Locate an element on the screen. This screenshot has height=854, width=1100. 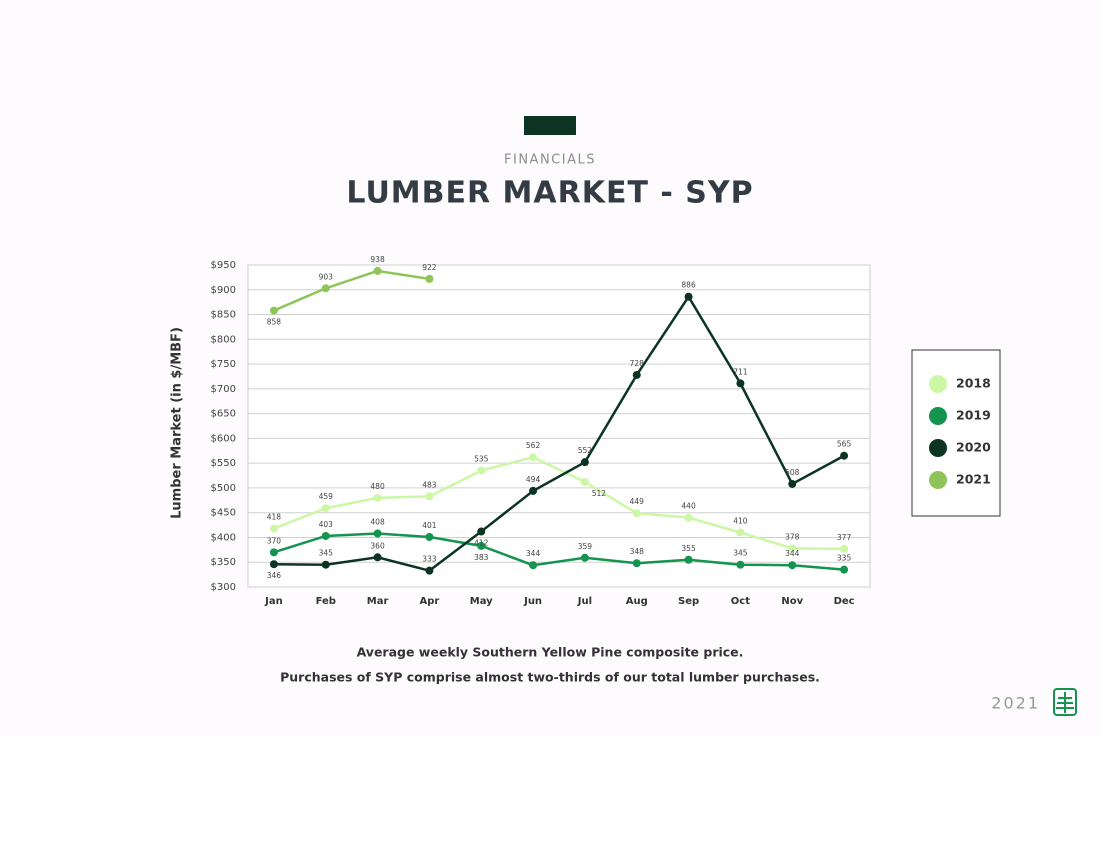
y-tick-label: $500 is located at coordinates (223, 488).